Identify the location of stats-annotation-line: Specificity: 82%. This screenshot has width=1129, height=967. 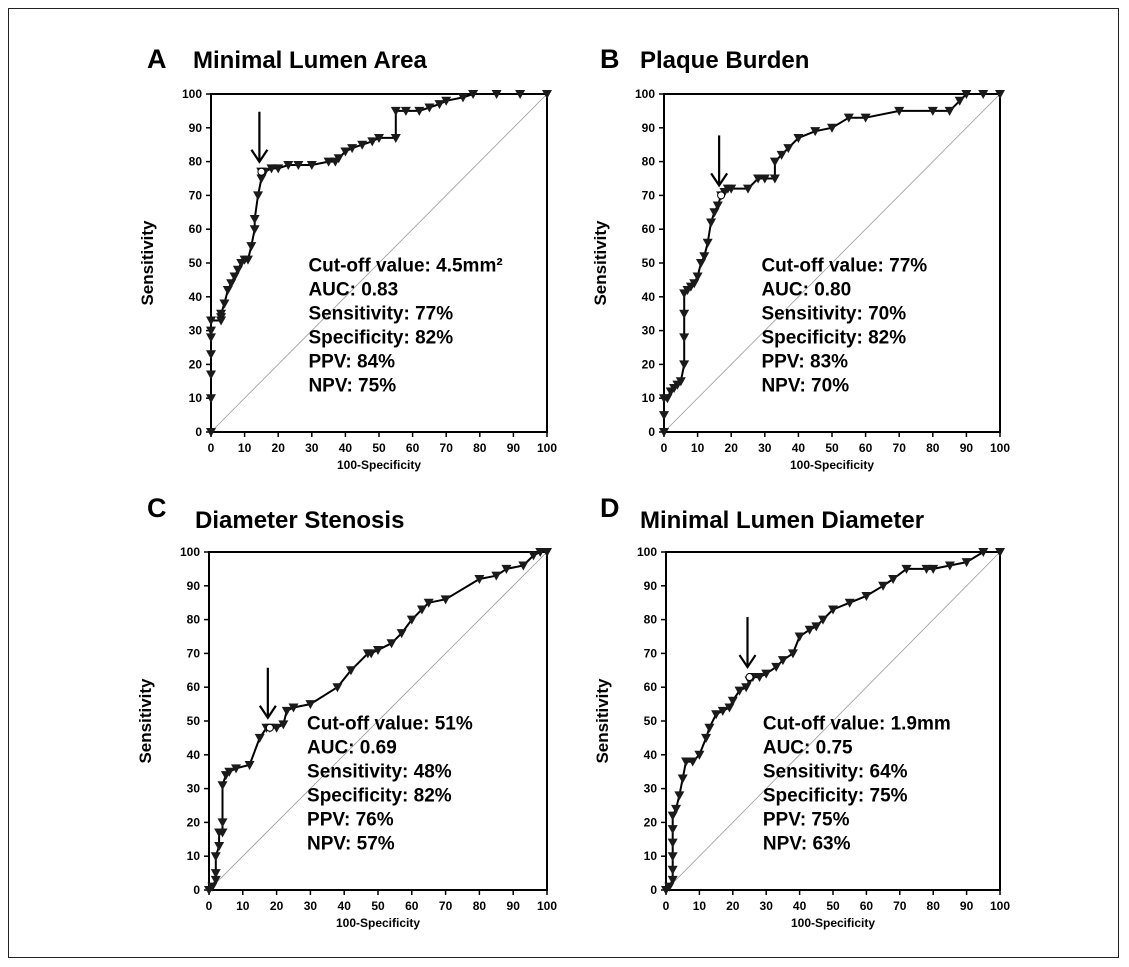
(380, 337).